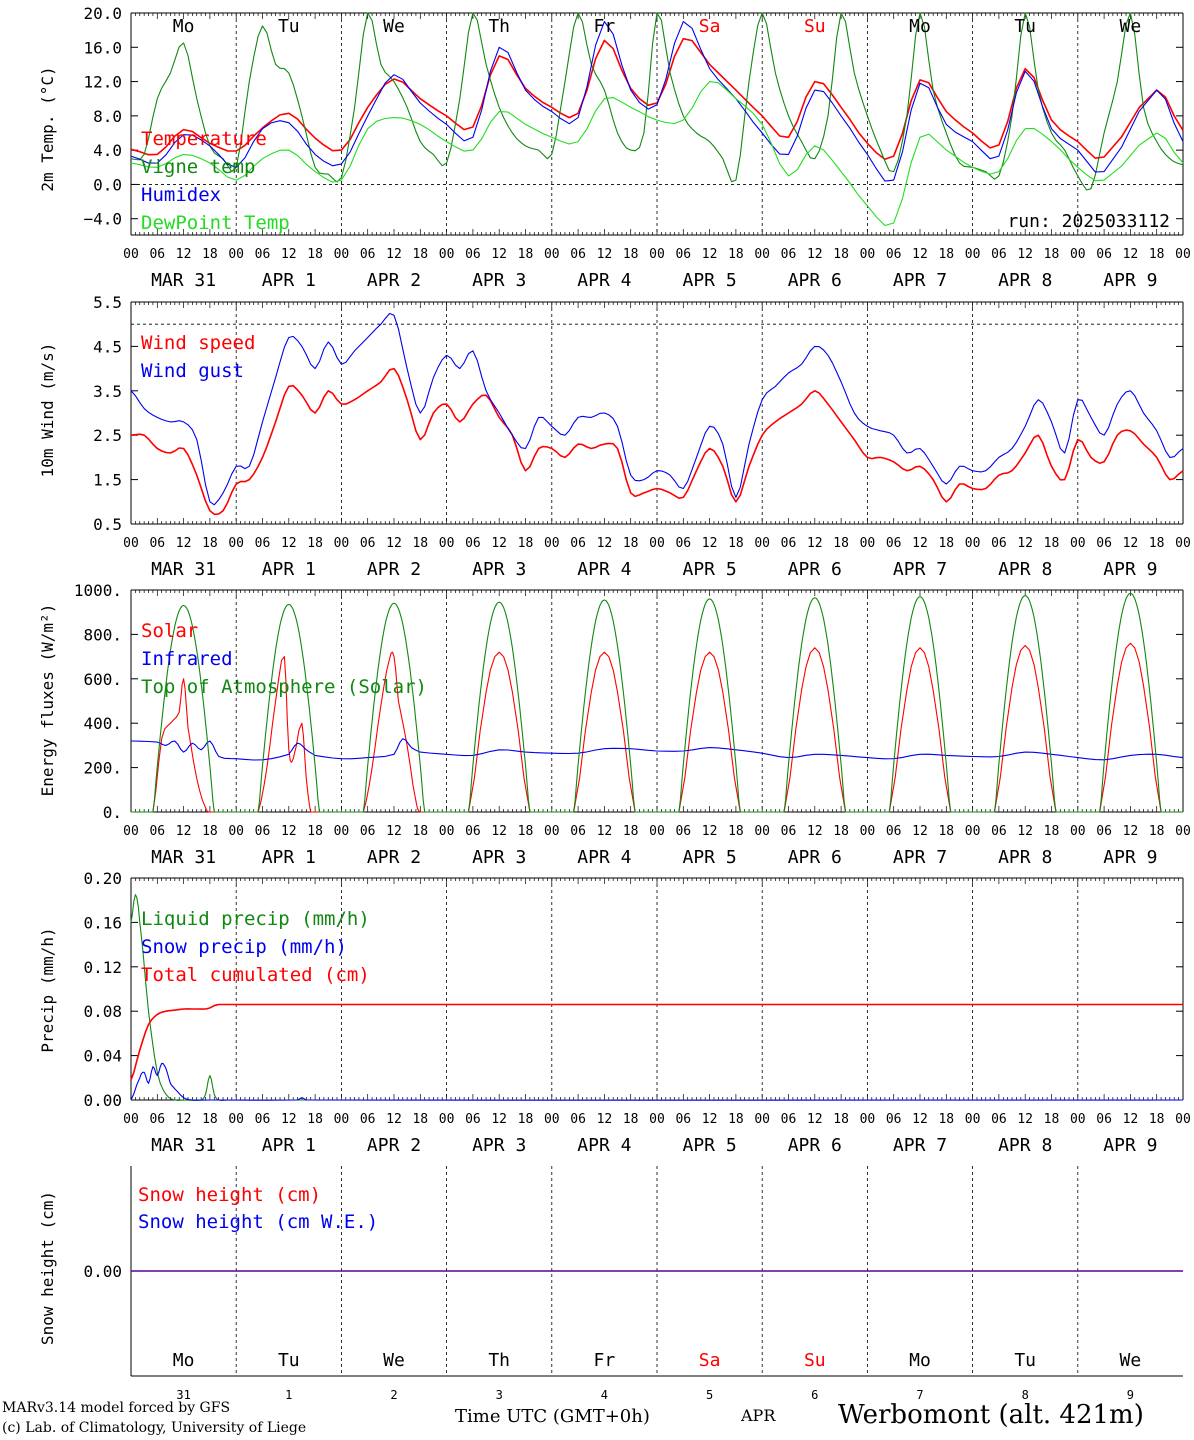 The width and height of the screenshot is (1194, 1440). Describe the element at coordinates (102, 768) in the screenshot. I see `y-tick-label: 200.` at that location.